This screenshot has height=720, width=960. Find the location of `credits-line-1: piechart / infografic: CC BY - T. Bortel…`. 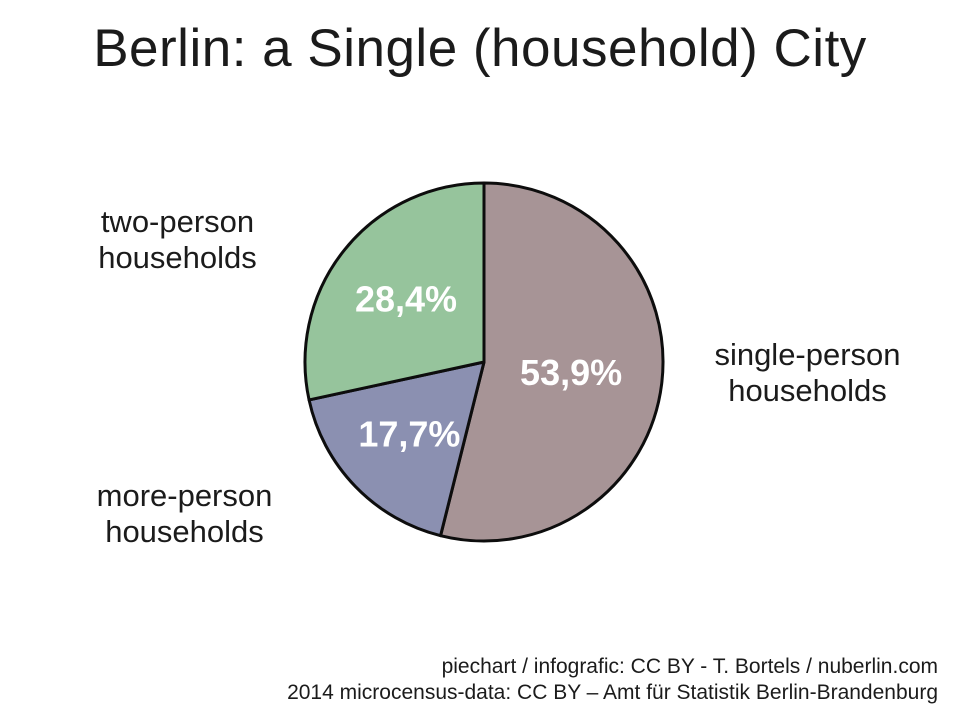

credits-line-1: piechart / infografic: CC BY - T. Bortel… is located at coordinates (689, 666).